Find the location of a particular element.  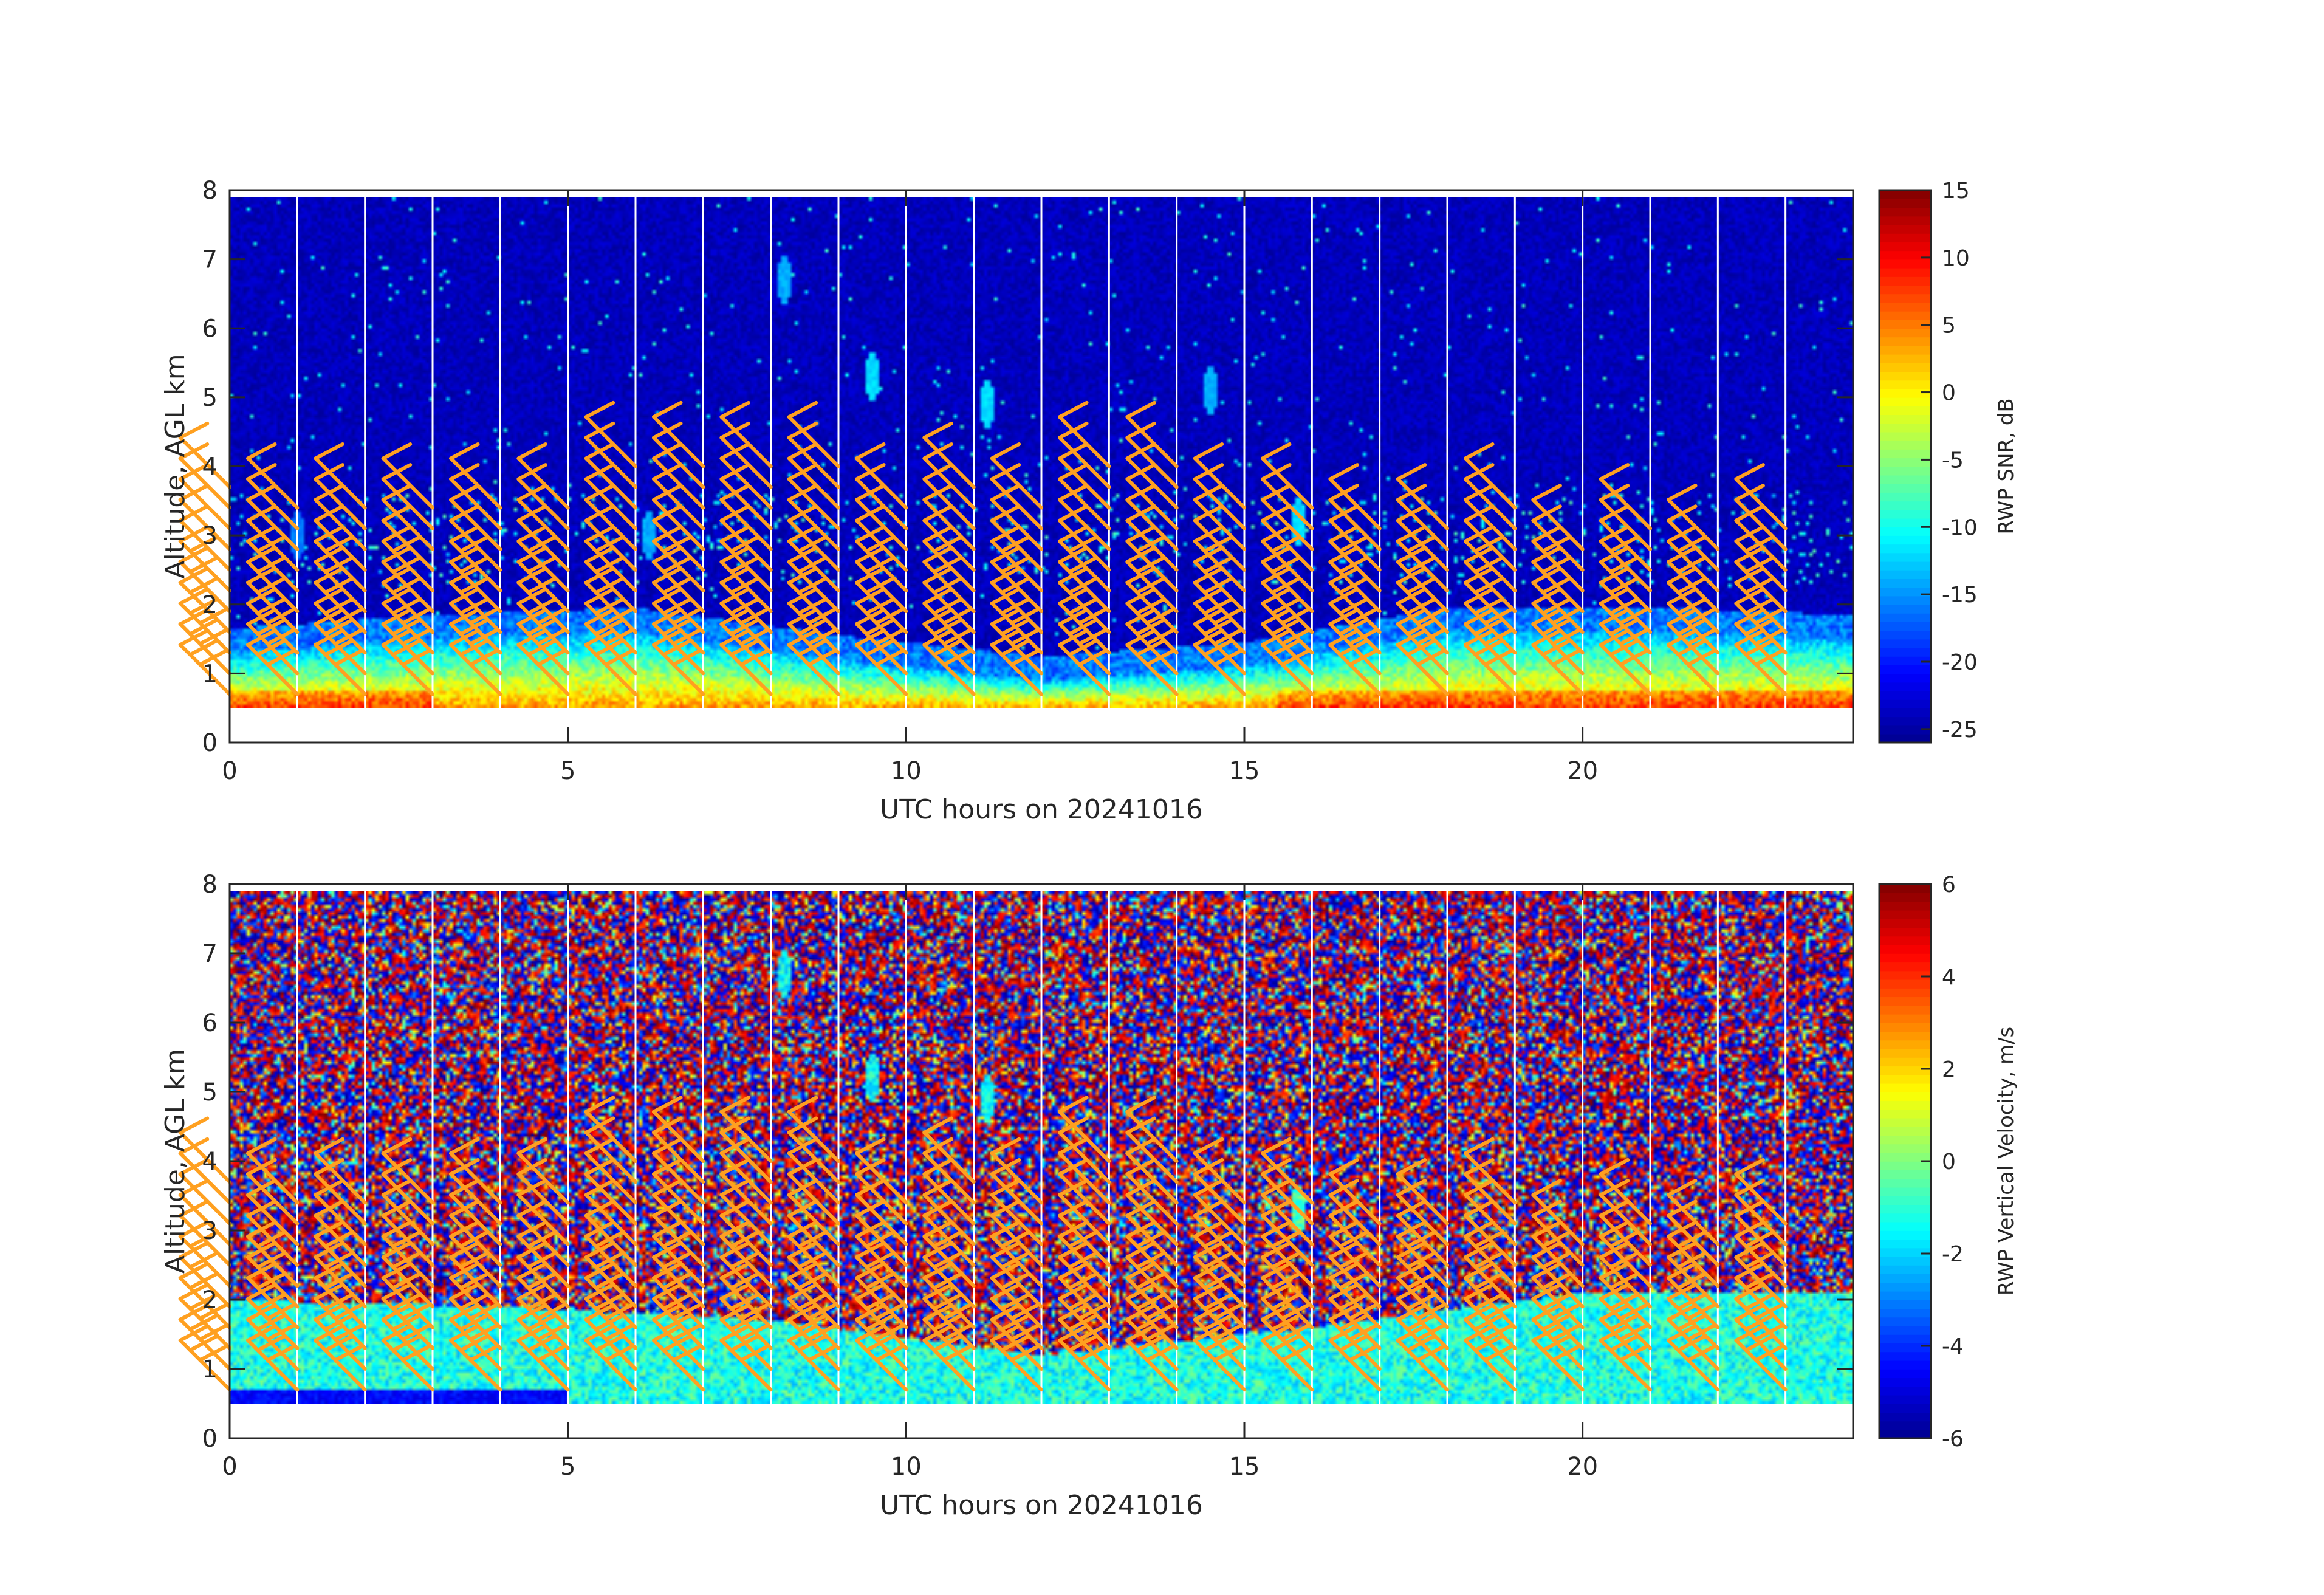

colorbar-tick-label: 6 is located at coordinates (1949, 885).